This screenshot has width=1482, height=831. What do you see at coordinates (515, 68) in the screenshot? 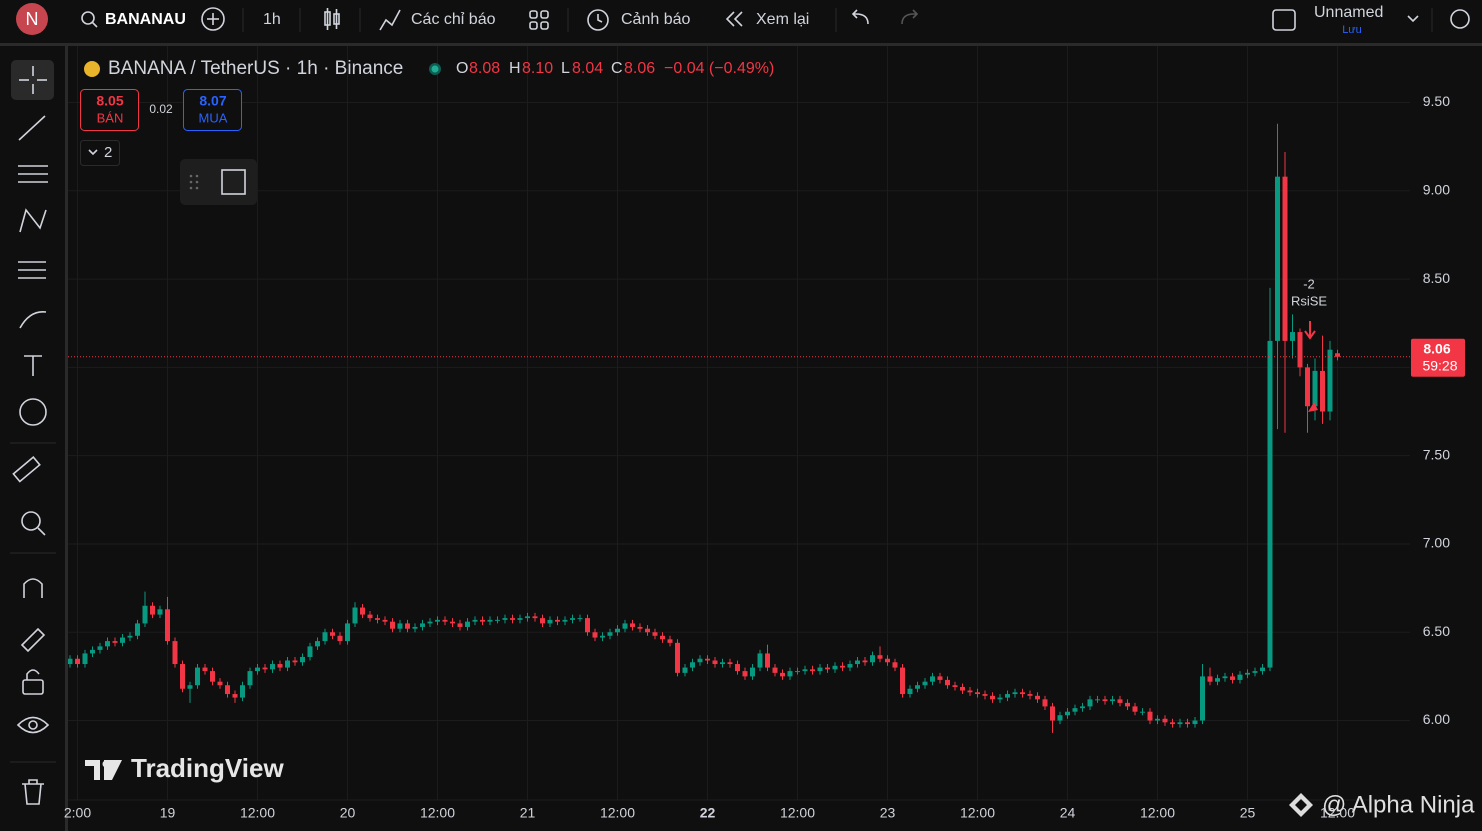
I see `legend-label: H` at bounding box center [515, 68].